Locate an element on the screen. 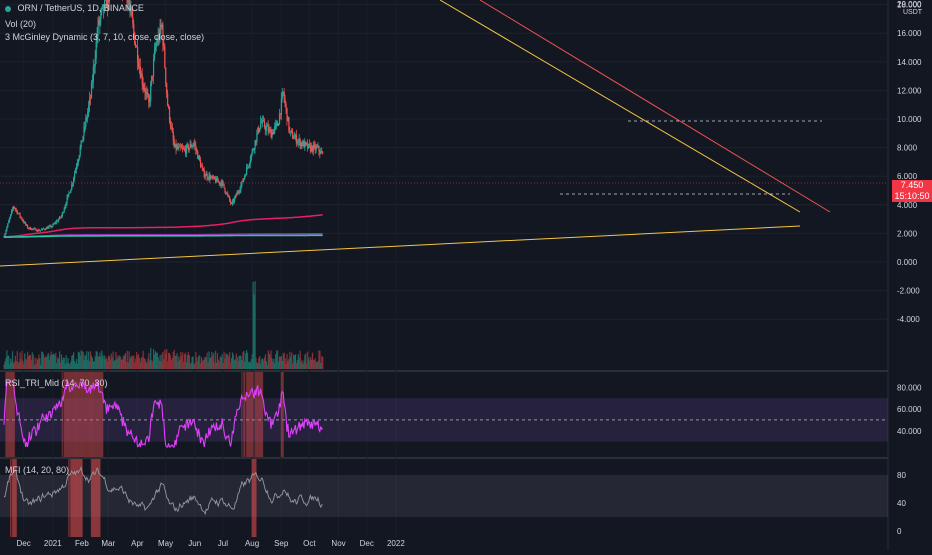 This screenshot has width=932, height=555. time-tick-label: May is located at coordinates (165, 543).